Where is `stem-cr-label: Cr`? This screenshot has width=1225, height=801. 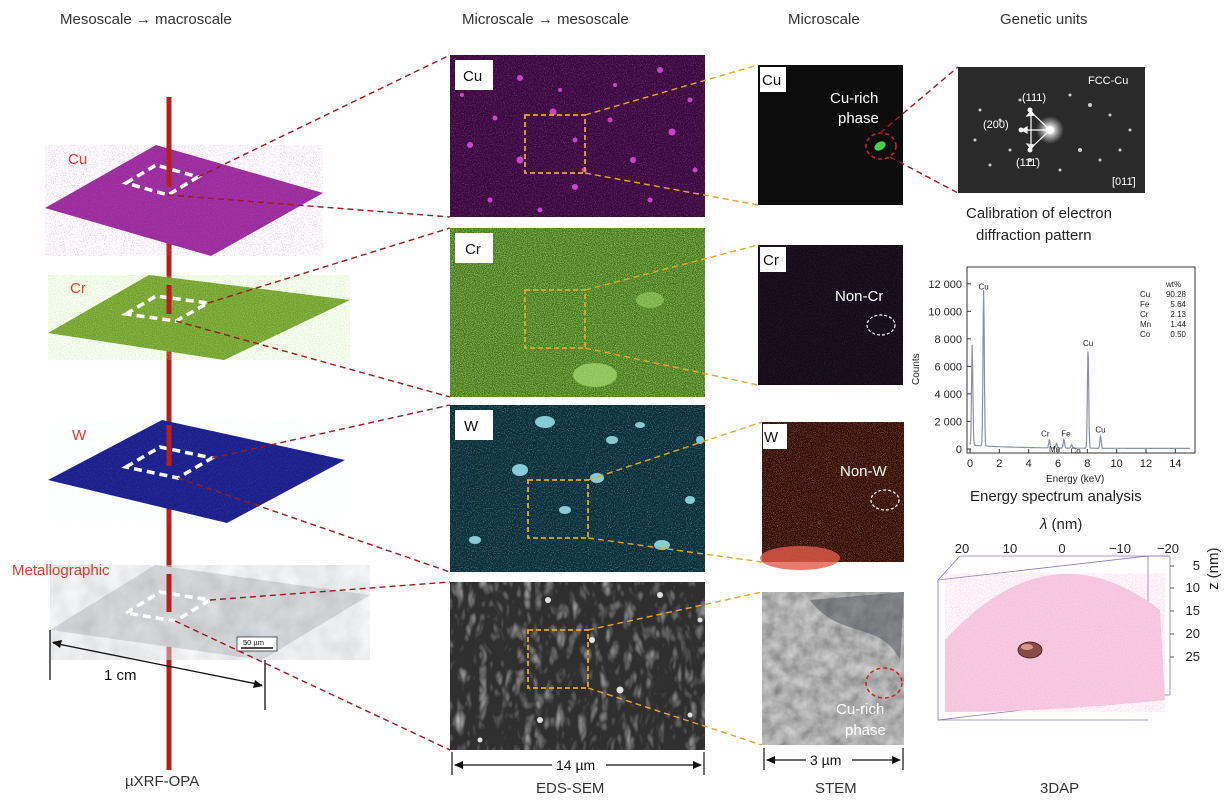
stem-cr-label: Cr is located at coordinates (771, 260).